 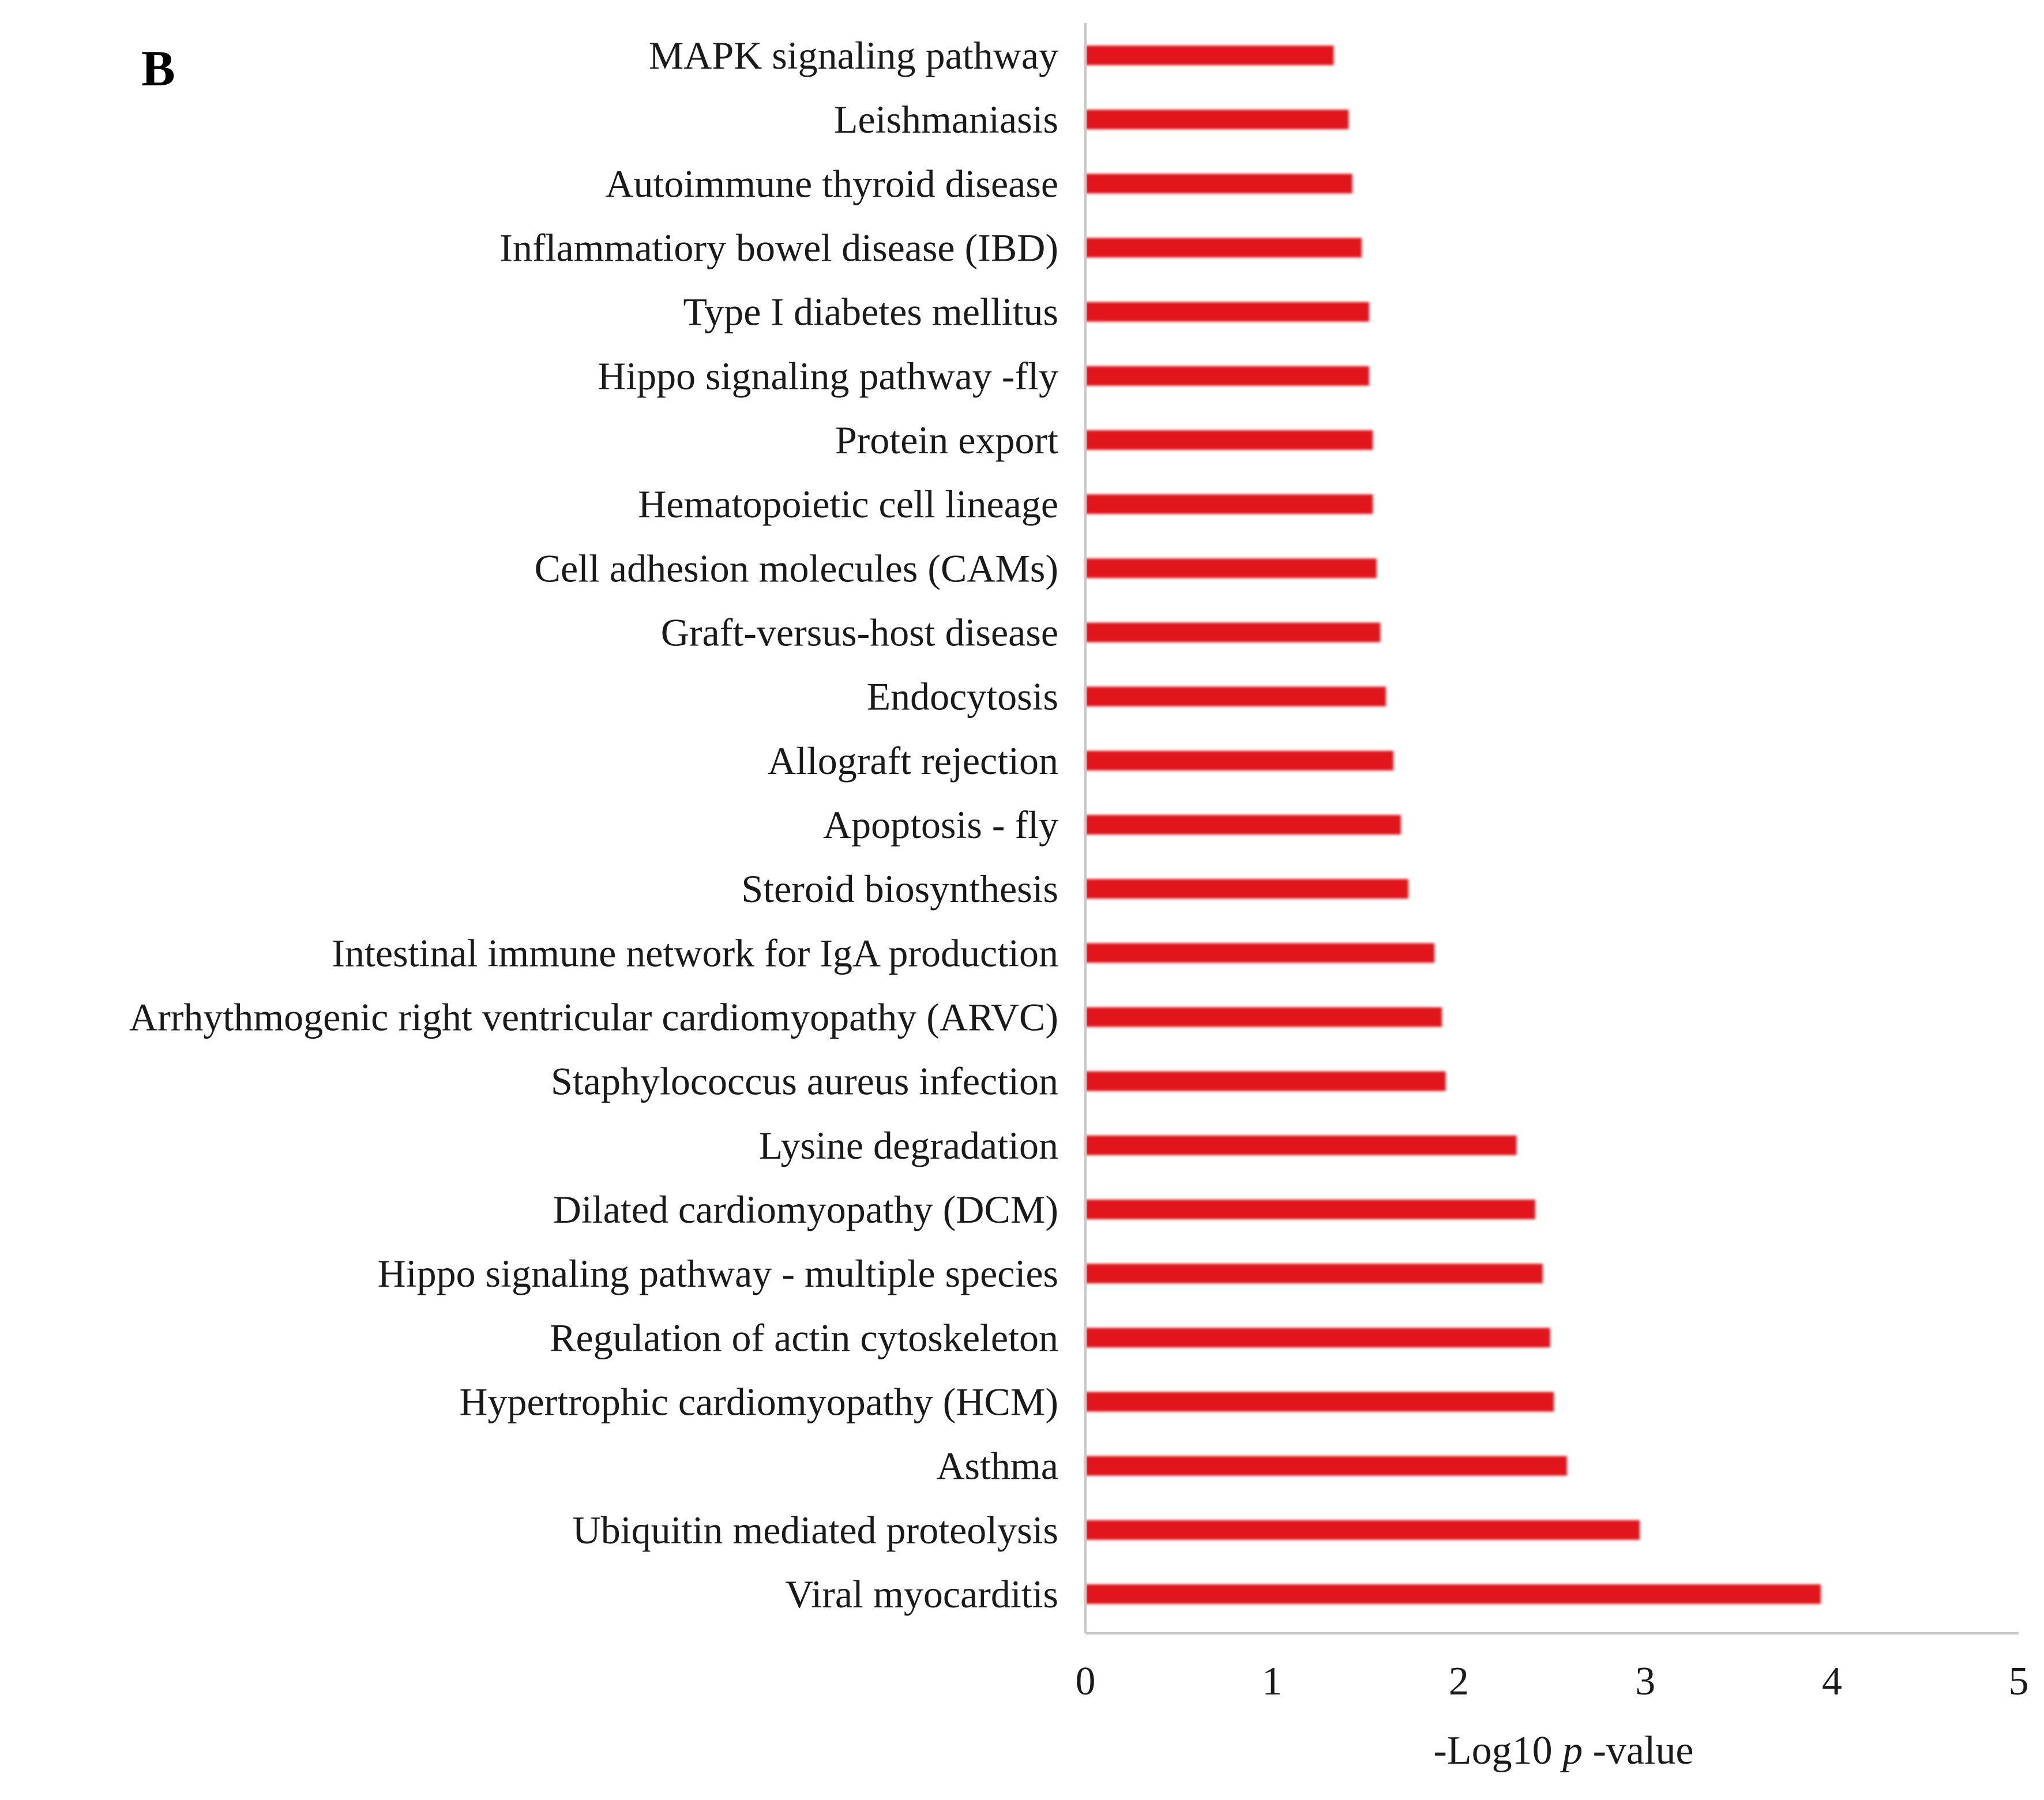 What do you see at coordinates (908, 1145) in the screenshot?
I see `category-label: Lysine degradation` at bounding box center [908, 1145].